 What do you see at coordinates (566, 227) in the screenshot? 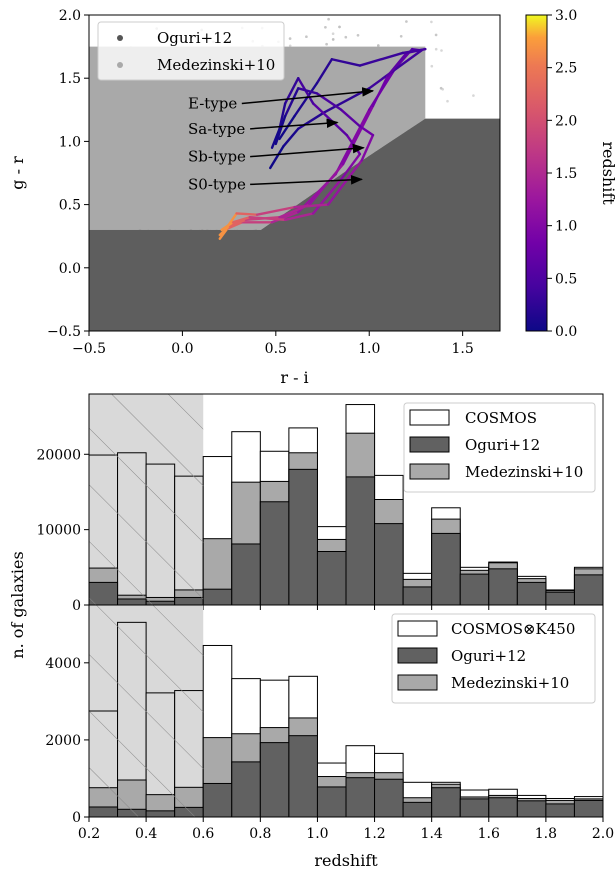
I see `colorbar-tick-label: 1.0` at bounding box center [566, 227].